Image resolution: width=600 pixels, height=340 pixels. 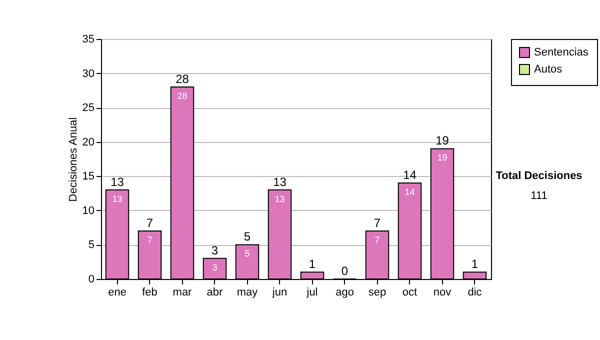 I want to click on text: 111, so click(x=539, y=196).